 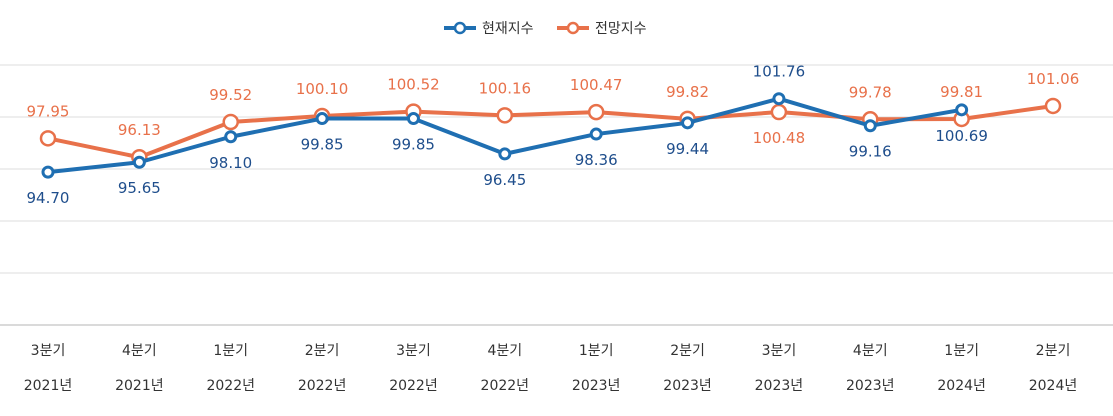 What do you see at coordinates (505, 368) in the screenshot?
I see `x-tick: 4분기 2022년` at bounding box center [505, 368].